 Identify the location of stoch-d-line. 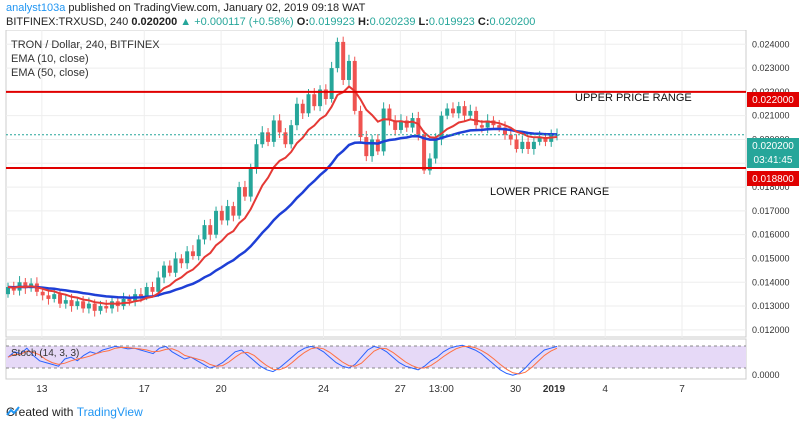
(282, 360).